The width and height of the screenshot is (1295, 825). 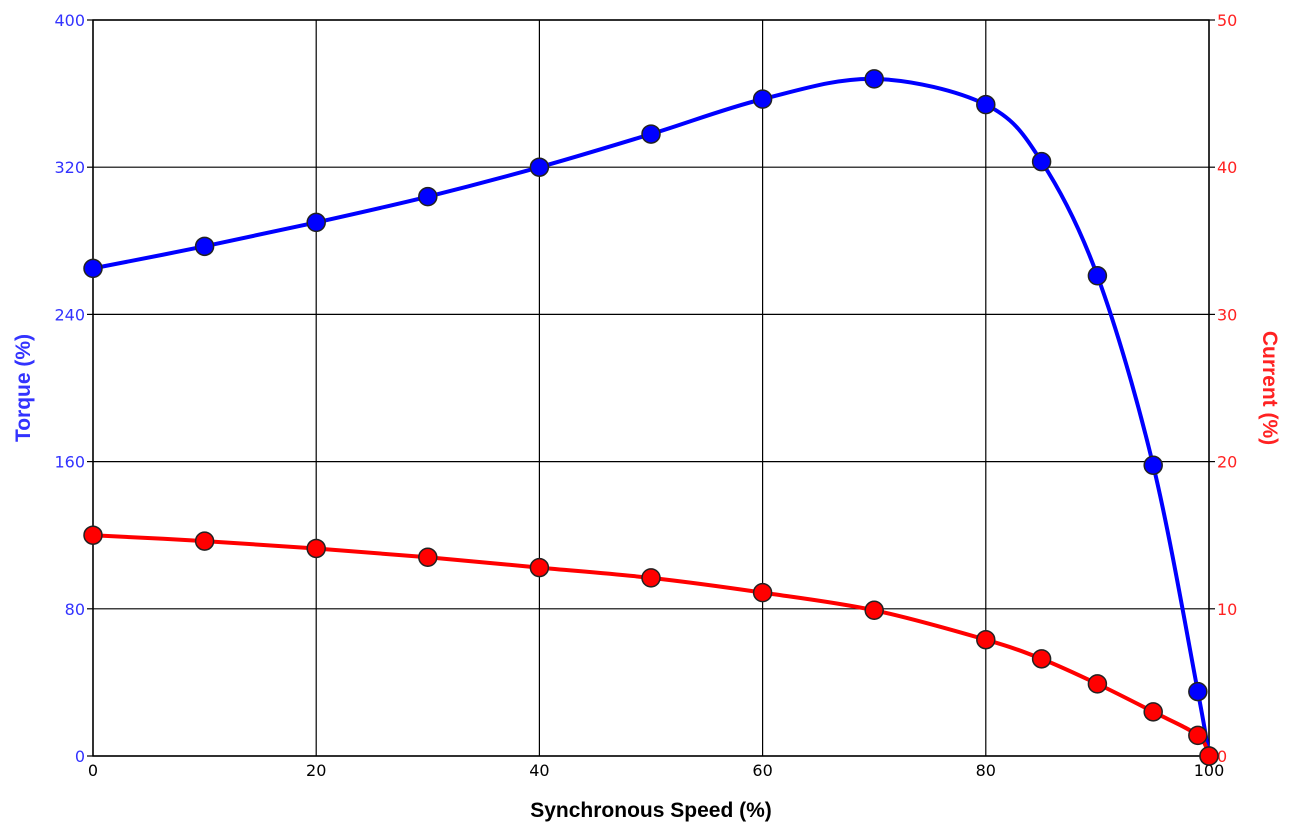 What do you see at coordinates (651, 810) in the screenshot?
I see `x-axis-title: Synchronous Speed (%)` at bounding box center [651, 810].